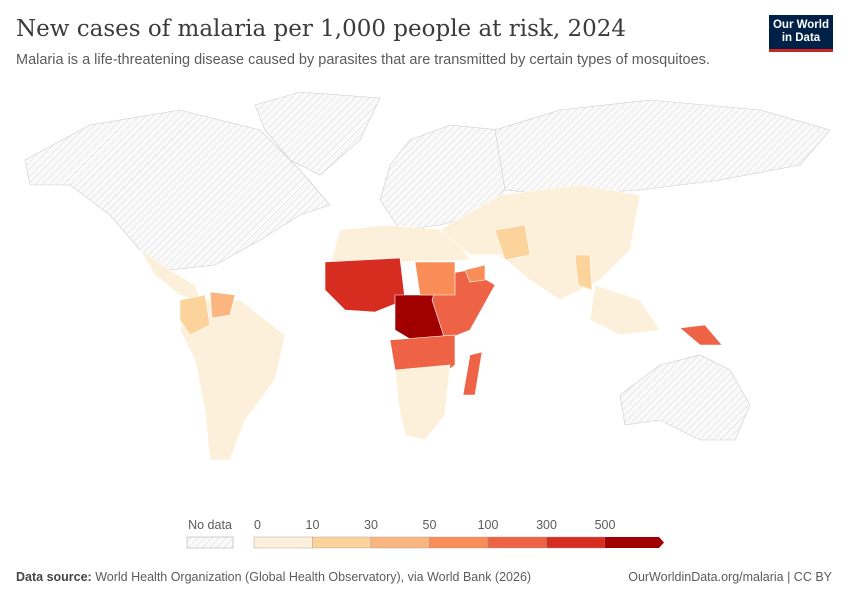  I want to click on region-venezuela, so click(222, 305).